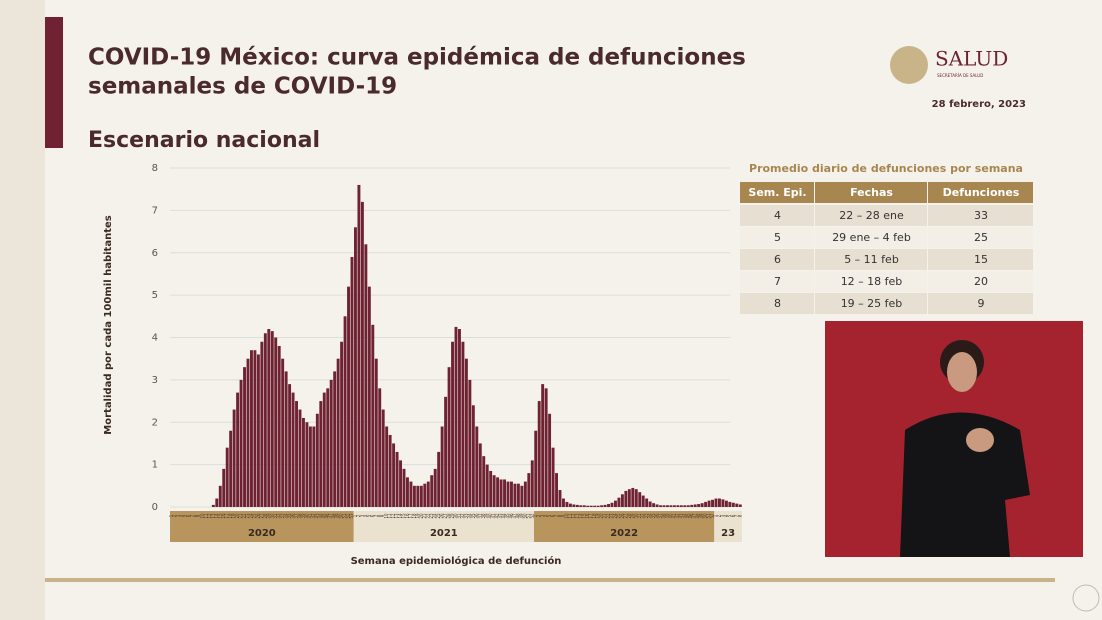 This screenshot has height=620, width=1102. Describe the element at coordinates (981, 281) in the screenshot. I see `table-cell-text: 20` at that location.